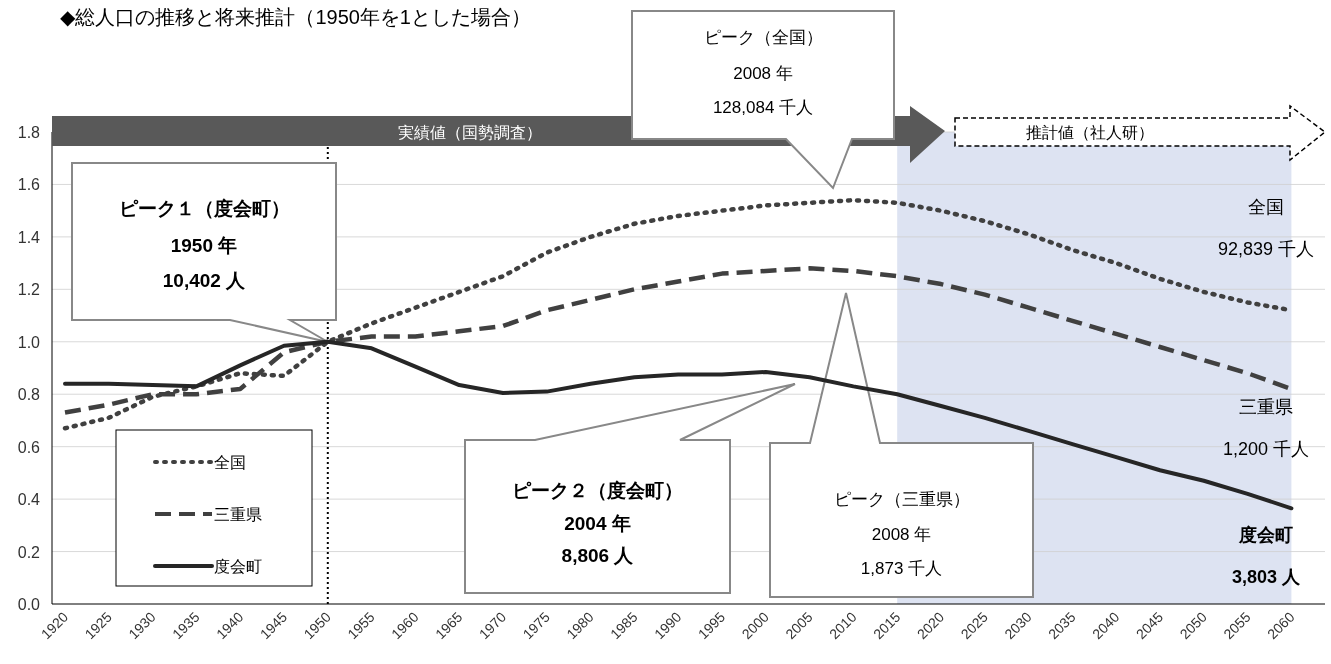 Image resolution: width=1331 pixels, height=664 pixels. Describe the element at coordinates (1266, 228) in the screenshot. I see `text: 全国 92,839 千人` at that location.